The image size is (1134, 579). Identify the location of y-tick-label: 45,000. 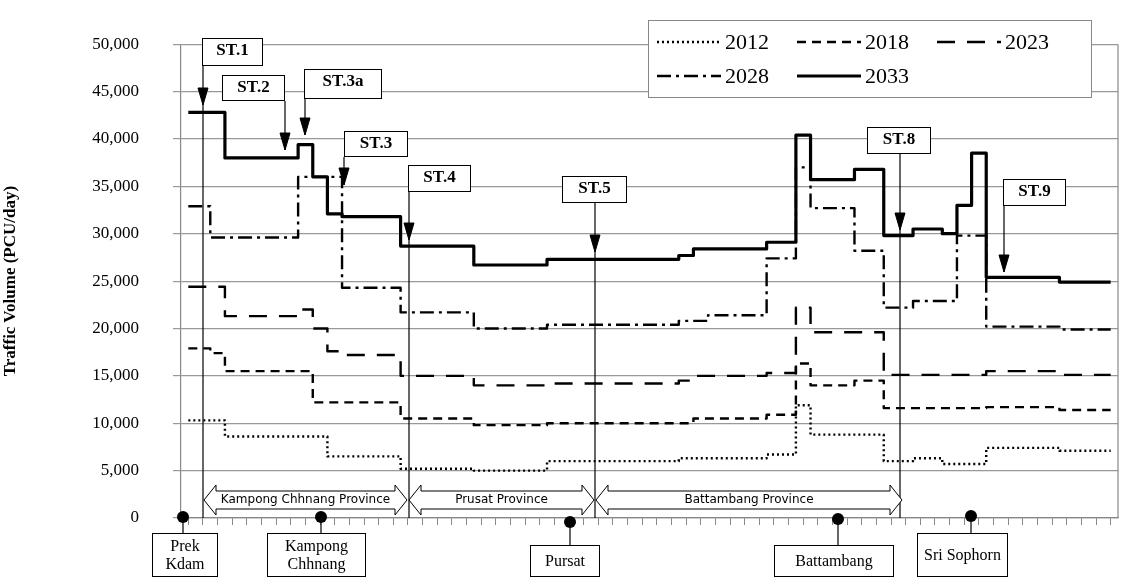
(115, 91).